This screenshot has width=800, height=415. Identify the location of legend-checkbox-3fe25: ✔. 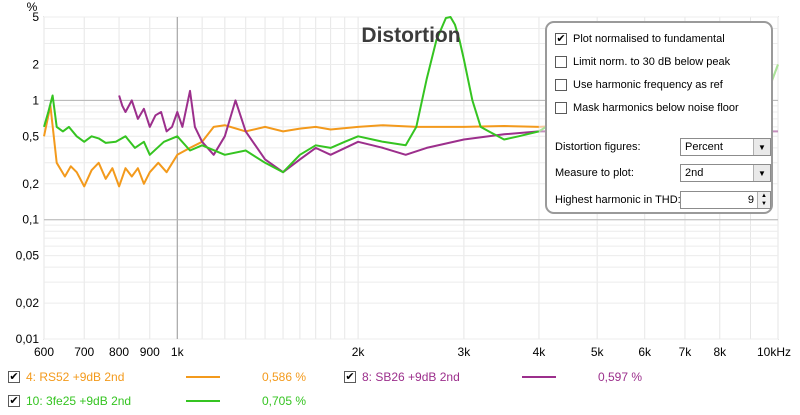
(14, 401).